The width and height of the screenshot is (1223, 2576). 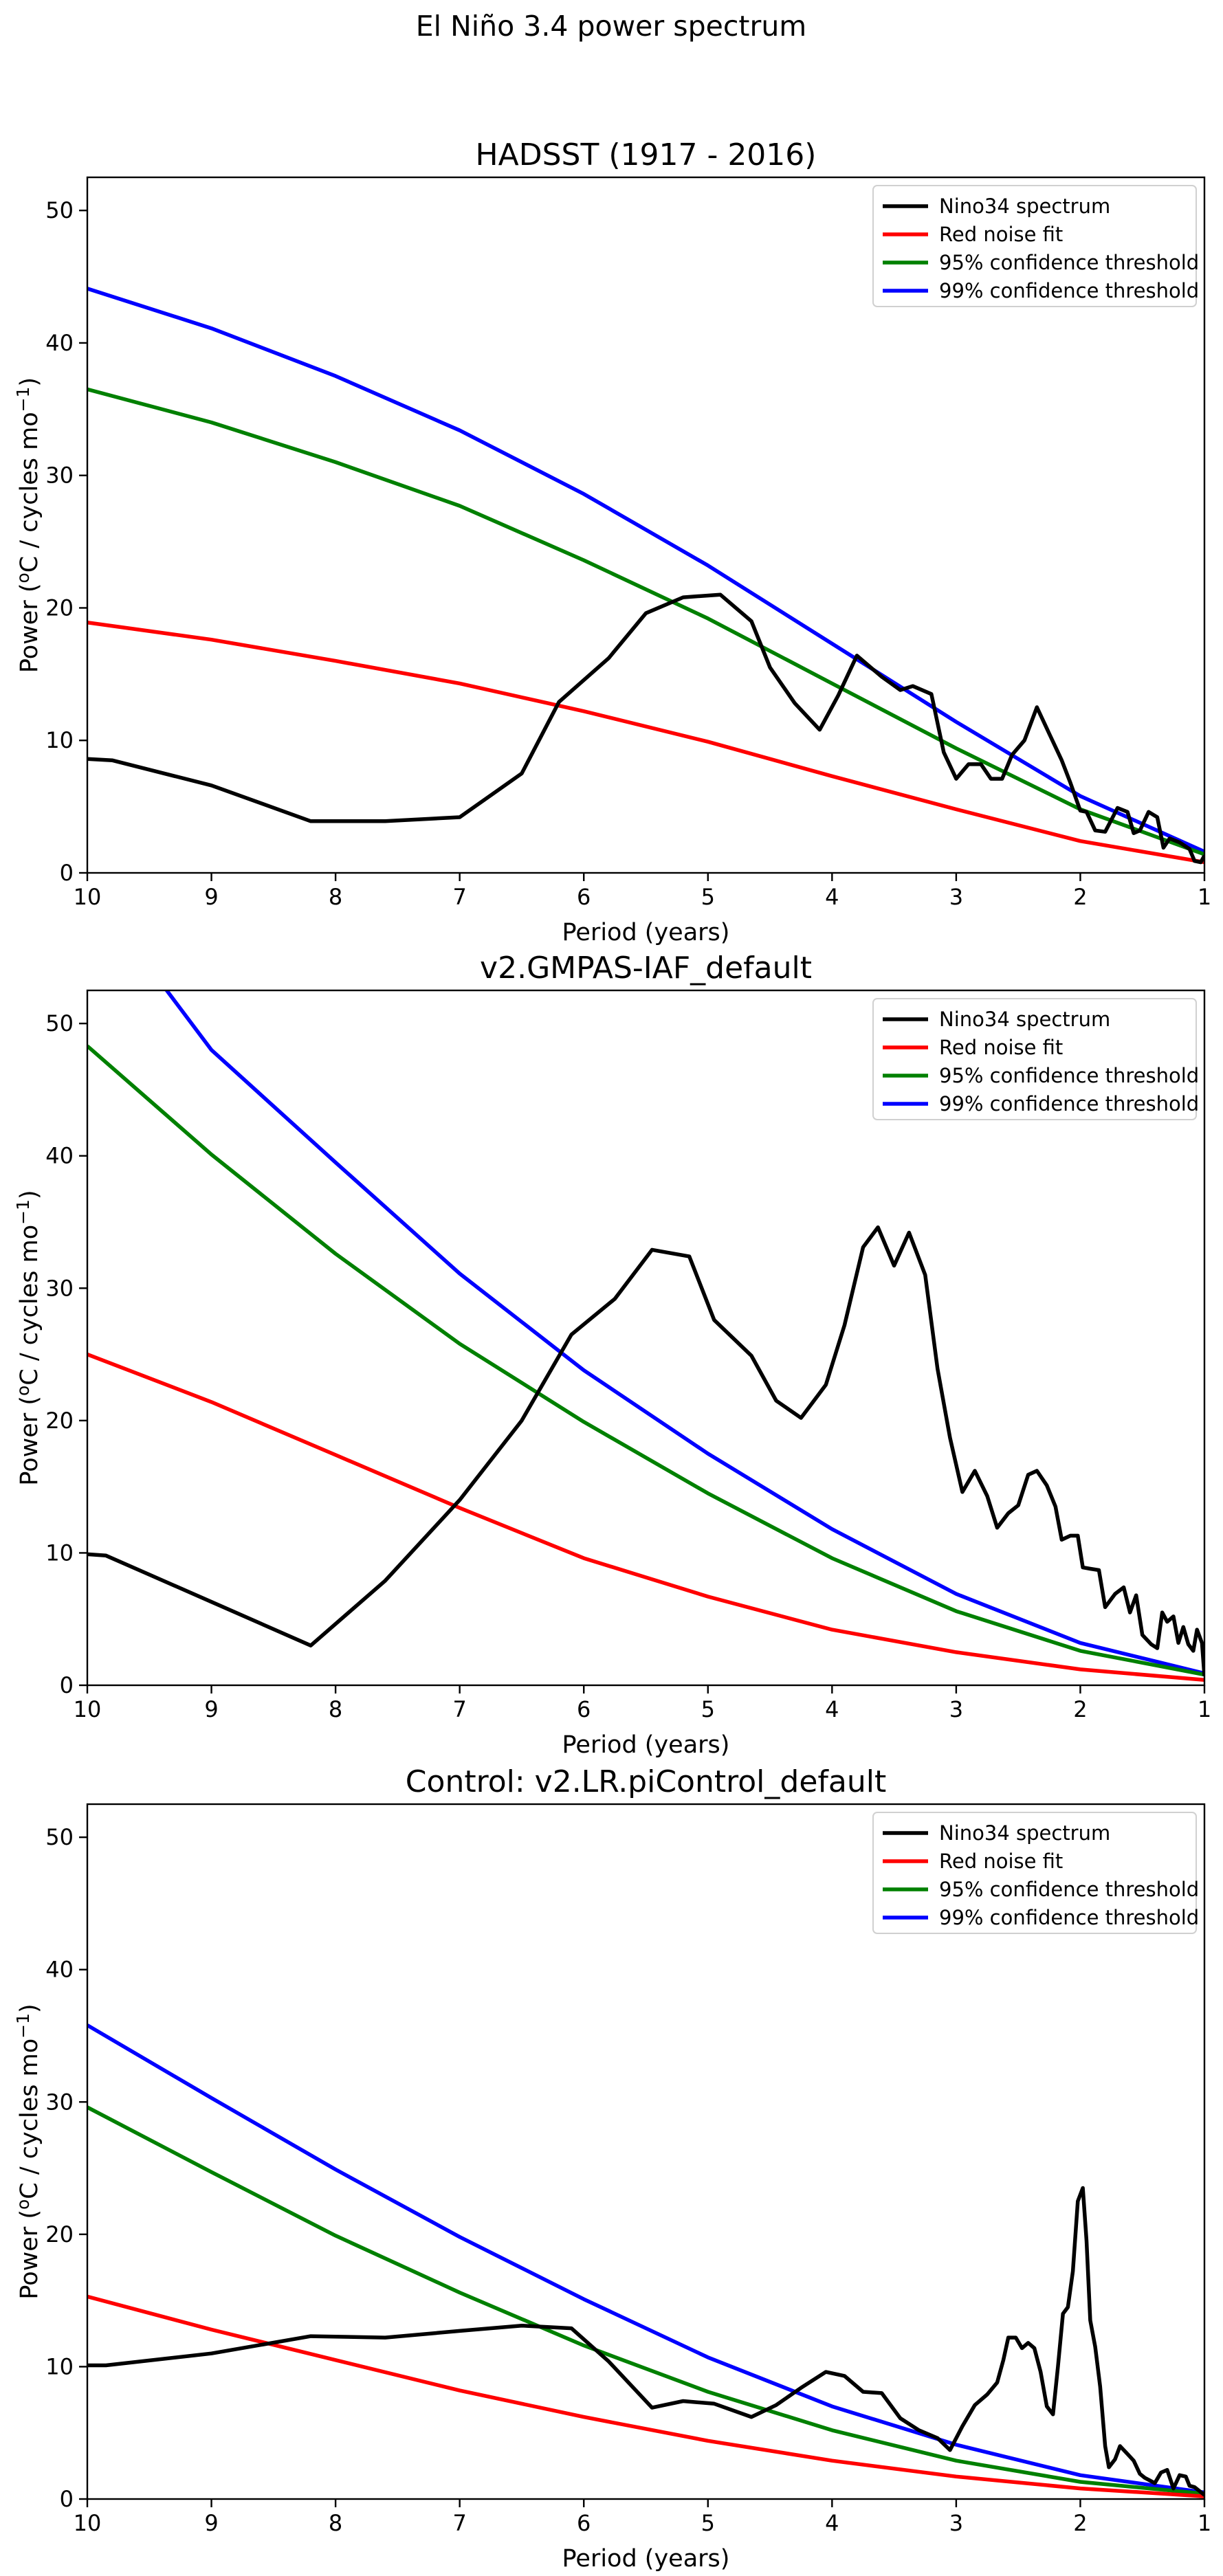 What do you see at coordinates (646, 1781) in the screenshot?
I see `chart-title: Control: v2.LR.piControl_default` at bounding box center [646, 1781].